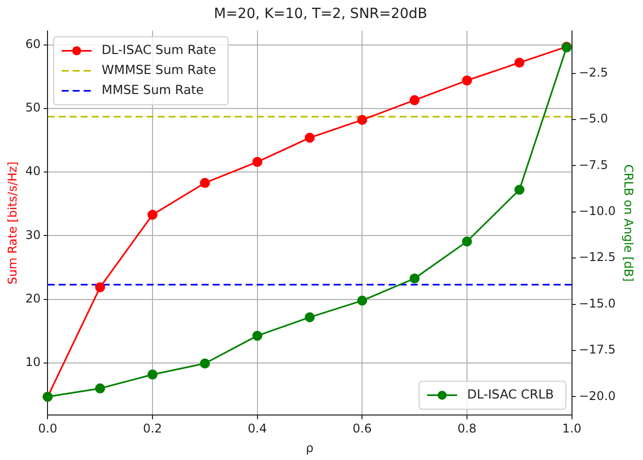  Describe the element at coordinates (48, 429) in the screenshot. I see `x-tick-label: 0.0` at that location.